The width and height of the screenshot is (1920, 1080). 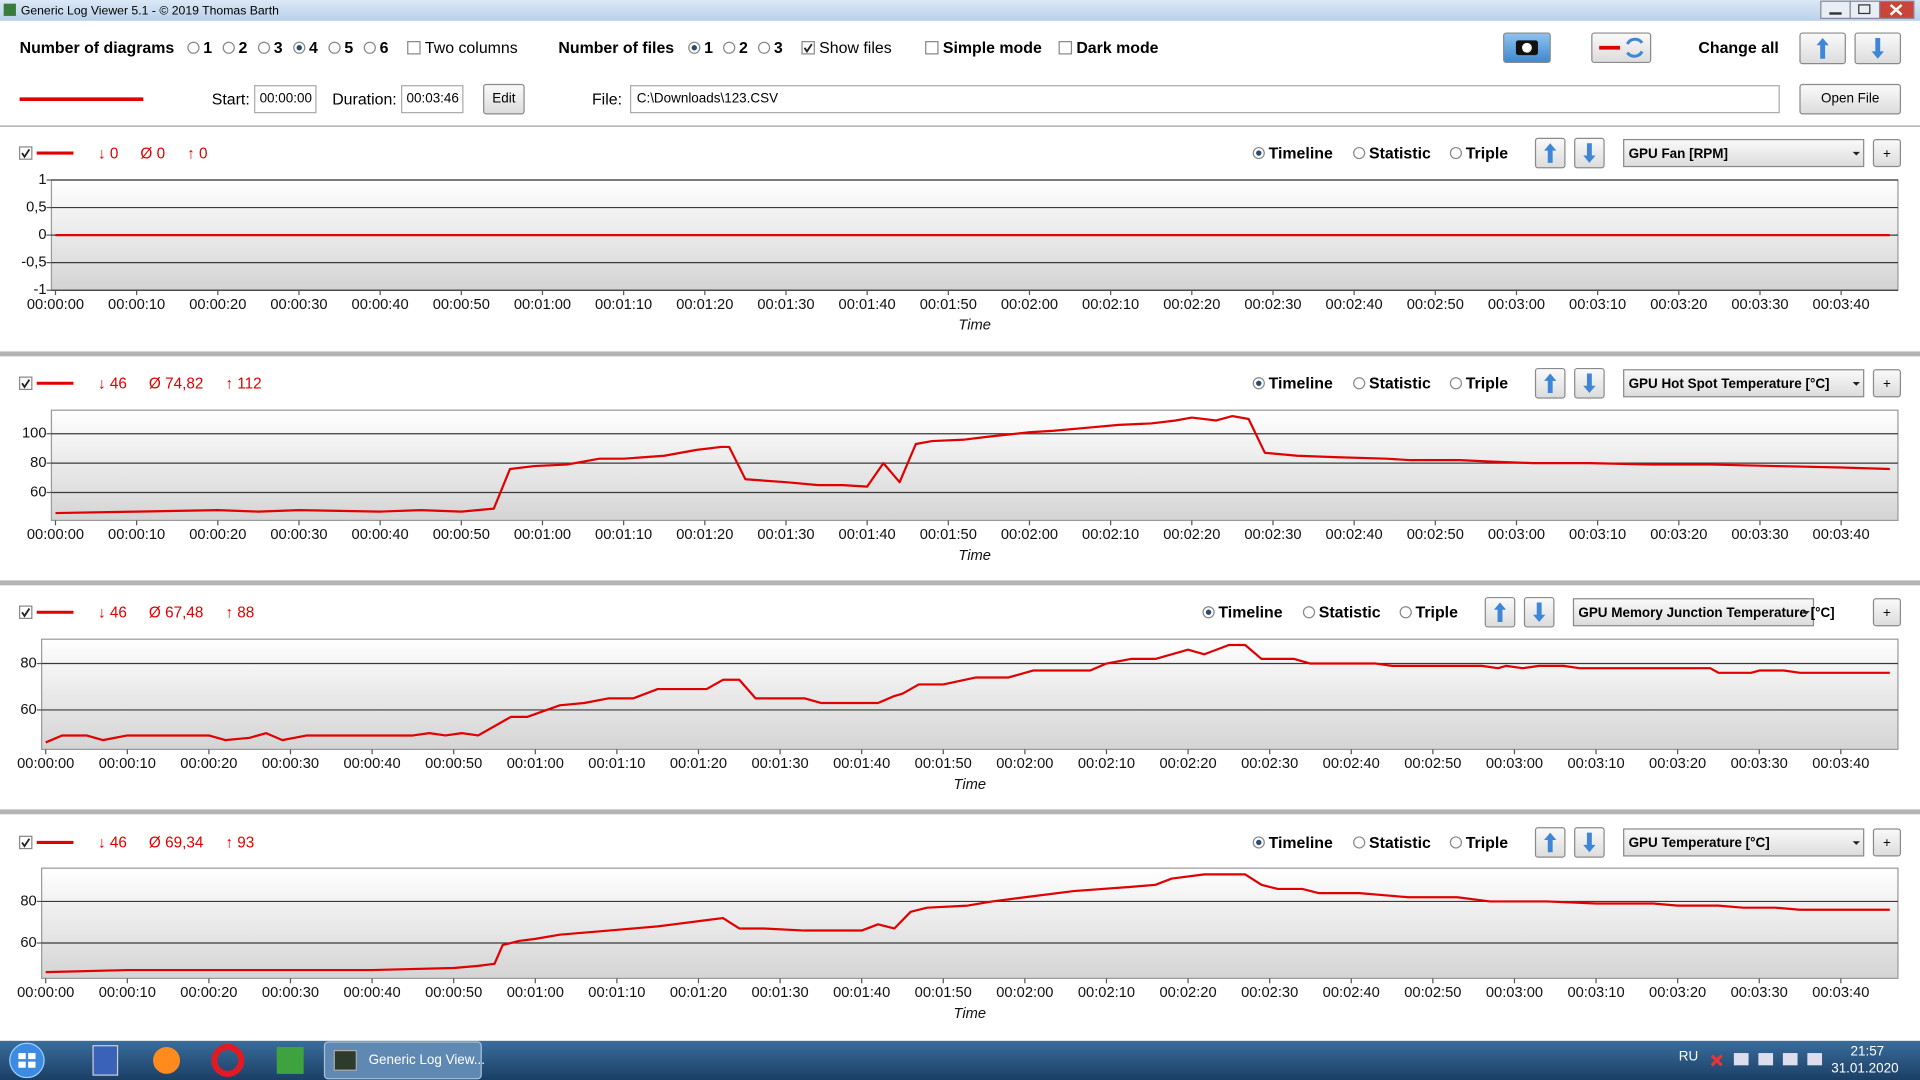 What do you see at coordinates (278, 48) in the screenshot?
I see `diagram-option: 3` at bounding box center [278, 48].